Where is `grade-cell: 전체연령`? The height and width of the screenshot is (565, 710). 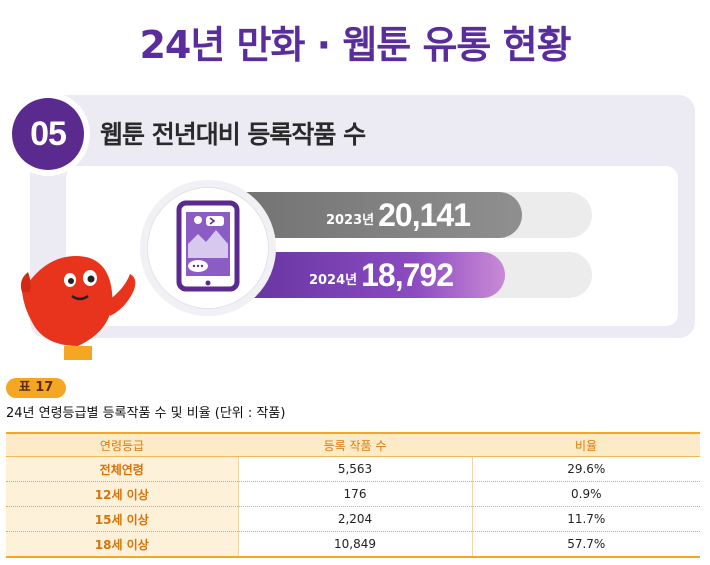 grade-cell: 전체연령 is located at coordinates (122, 469).